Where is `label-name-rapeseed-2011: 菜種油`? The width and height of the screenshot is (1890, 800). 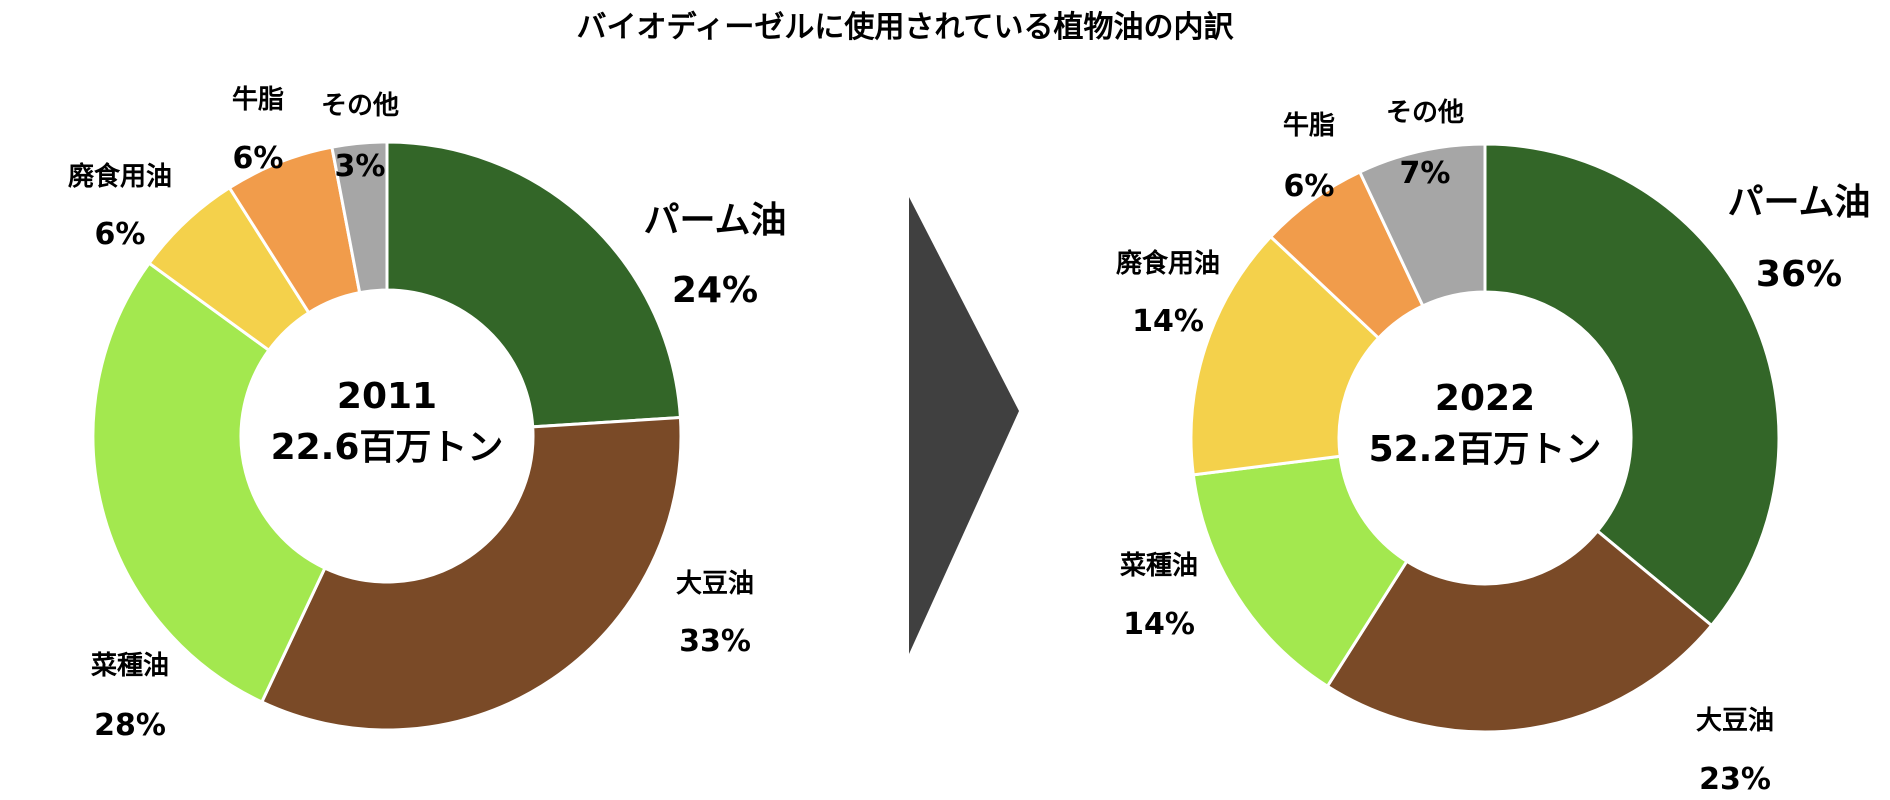
label-name-rapeseed-2011: 菜種油 is located at coordinates (129, 666).